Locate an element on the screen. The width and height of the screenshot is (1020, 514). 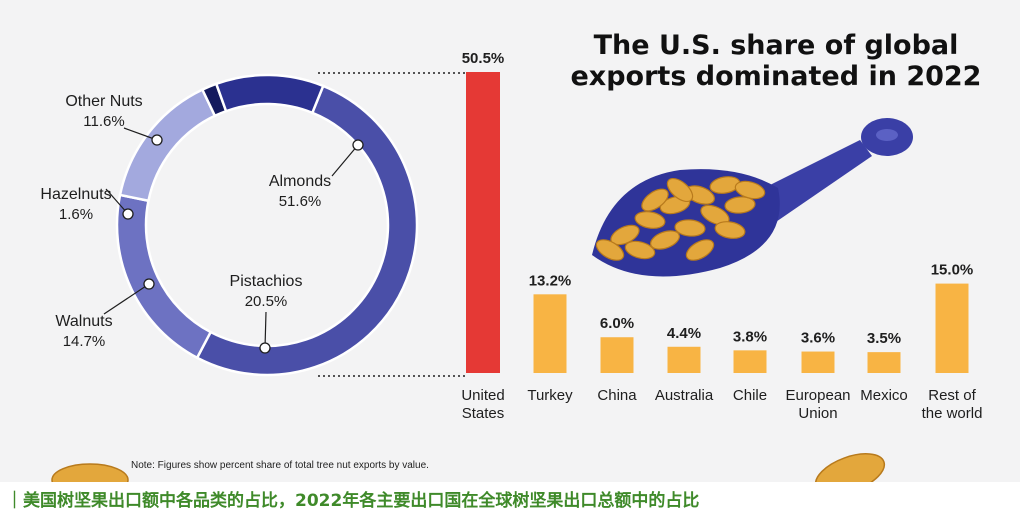
category-label-turkey: Turkey is located at coordinates (550, 395).